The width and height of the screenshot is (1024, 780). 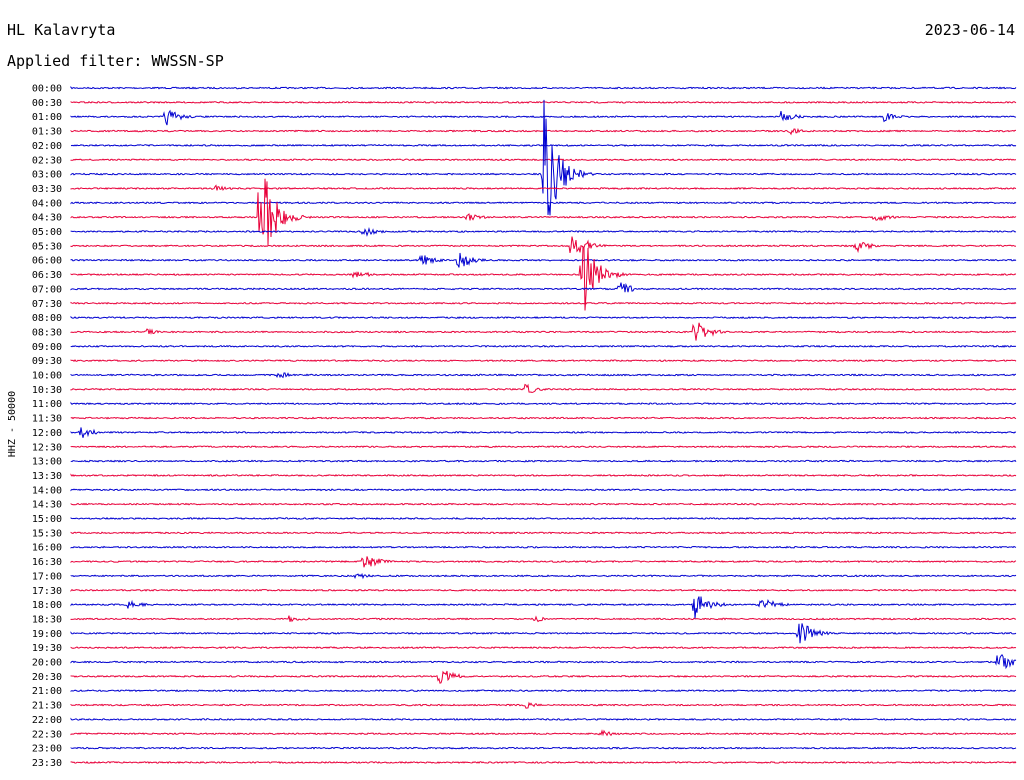 I want to click on row-time-label: 02:00, so click(x=47, y=146).